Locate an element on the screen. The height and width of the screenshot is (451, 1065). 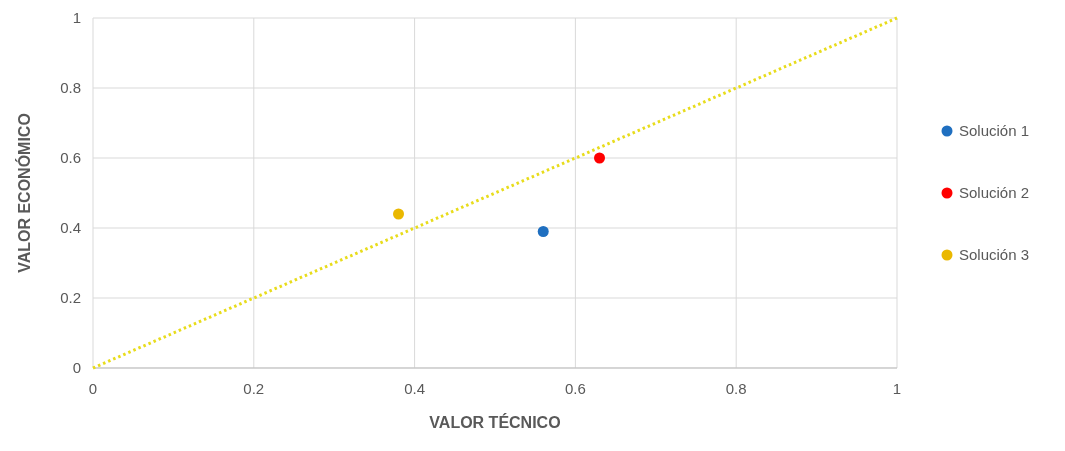
y-axis-title: VALOR ECONÓMICO is located at coordinates (24, 193).